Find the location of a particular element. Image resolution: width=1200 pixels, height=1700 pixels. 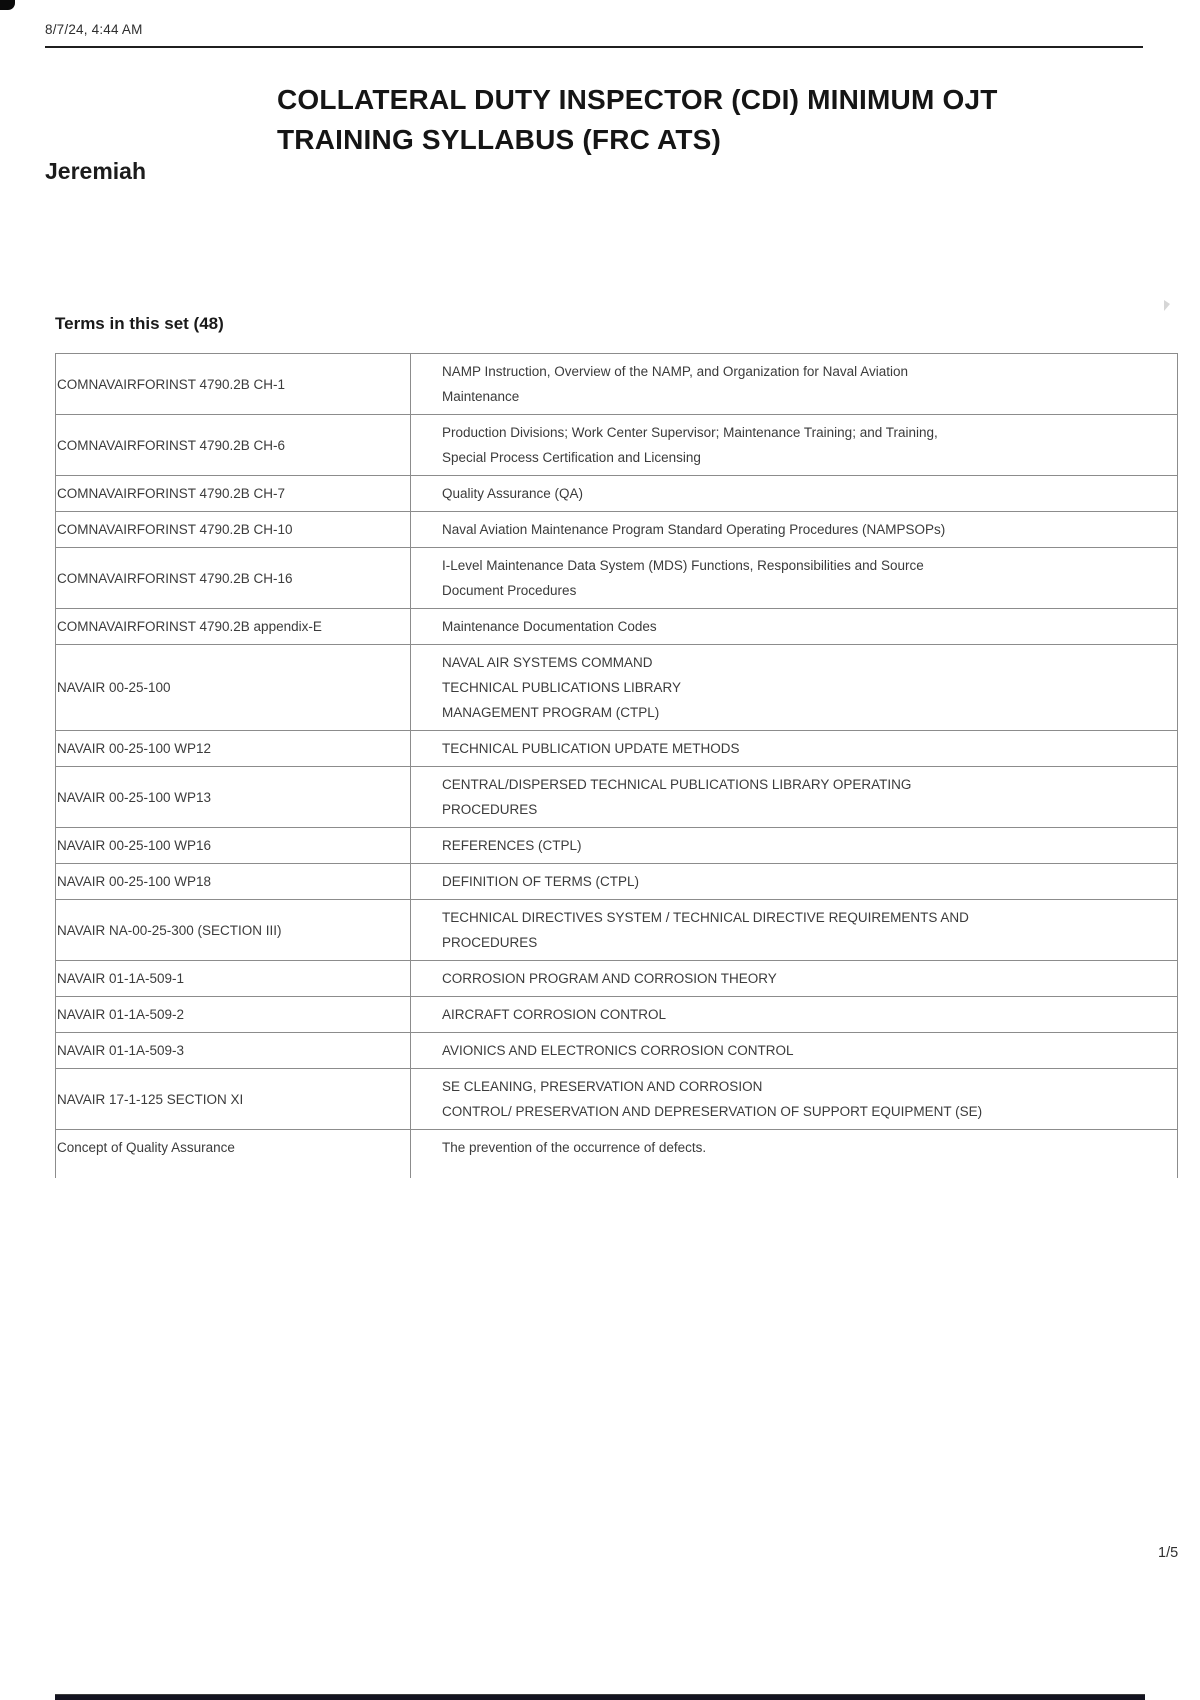

next-page-header-bar is located at coordinates (600, 1697).